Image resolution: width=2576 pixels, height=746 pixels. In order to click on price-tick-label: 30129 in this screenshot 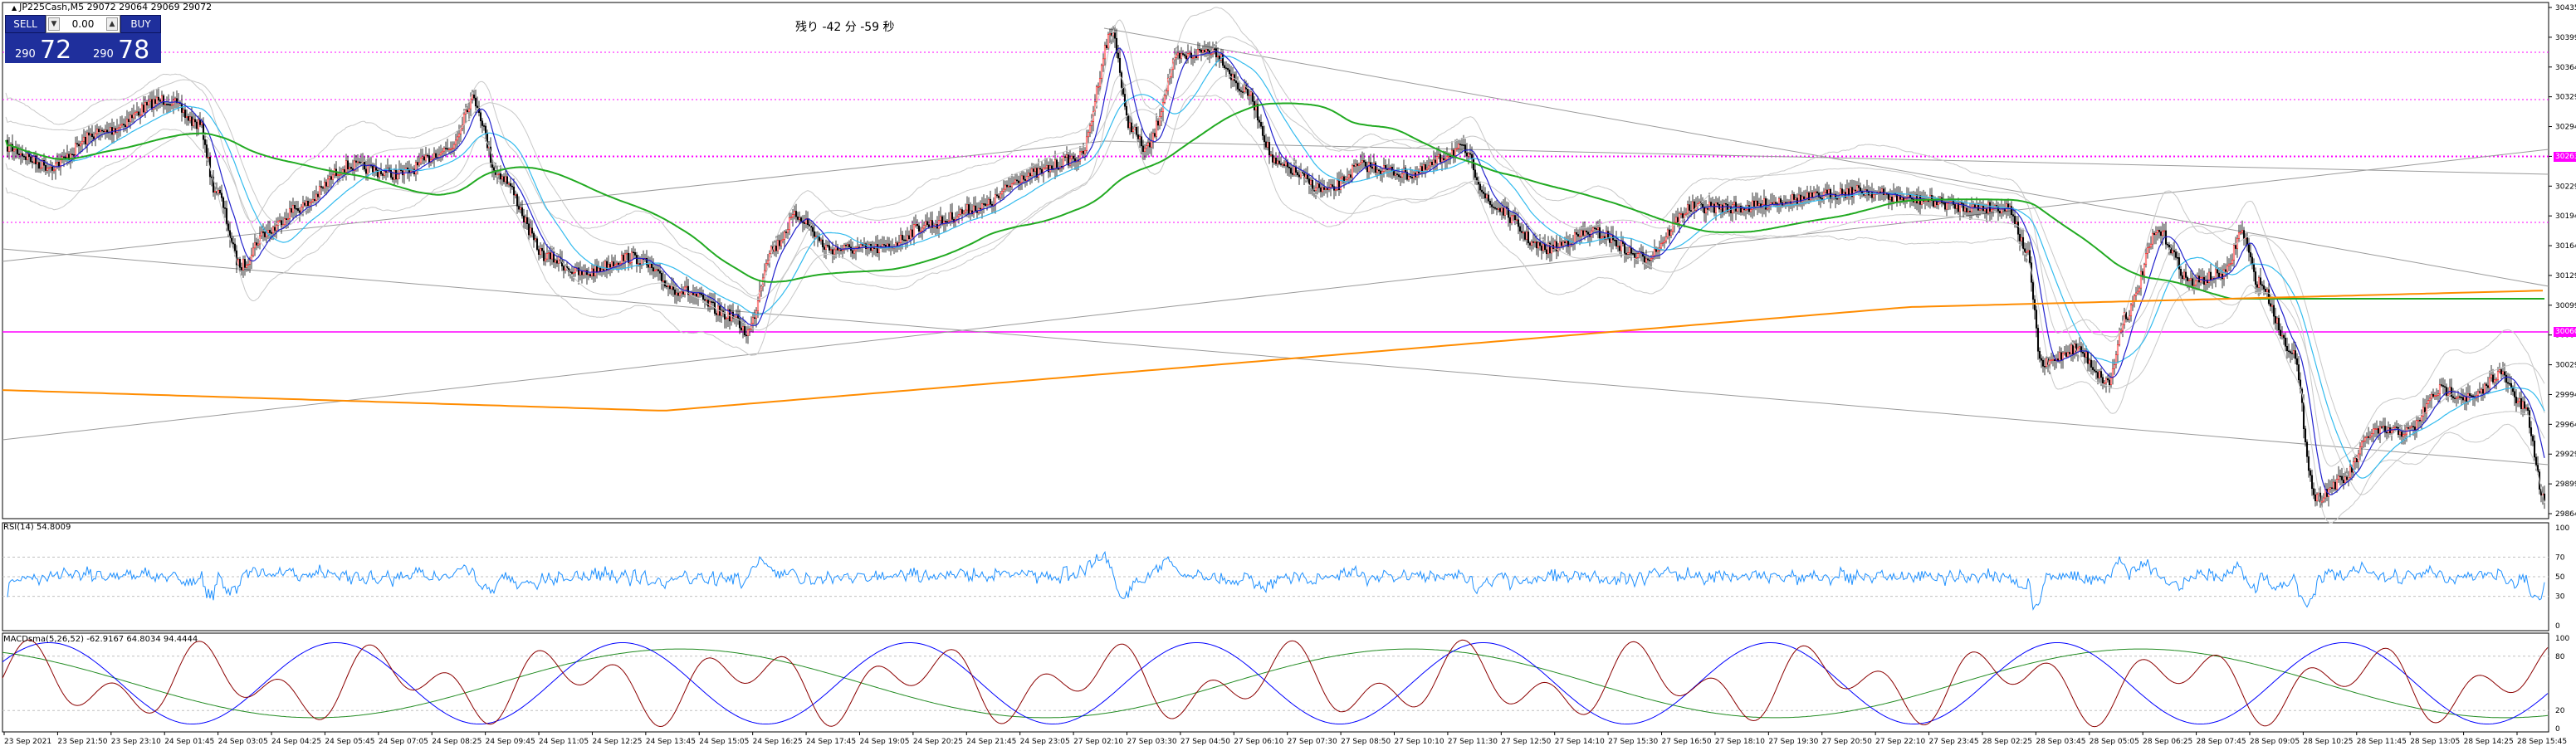, I will do `click(2565, 276)`.